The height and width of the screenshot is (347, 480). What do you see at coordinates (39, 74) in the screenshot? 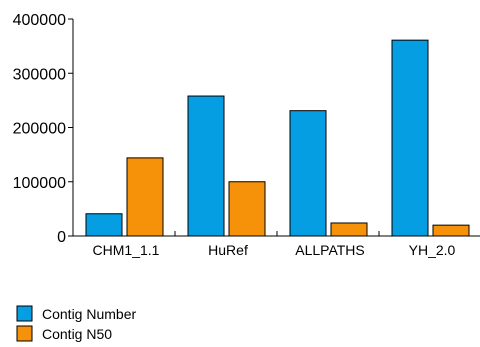
I see `y-tick-label: 300000` at bounding box center [39, 74].